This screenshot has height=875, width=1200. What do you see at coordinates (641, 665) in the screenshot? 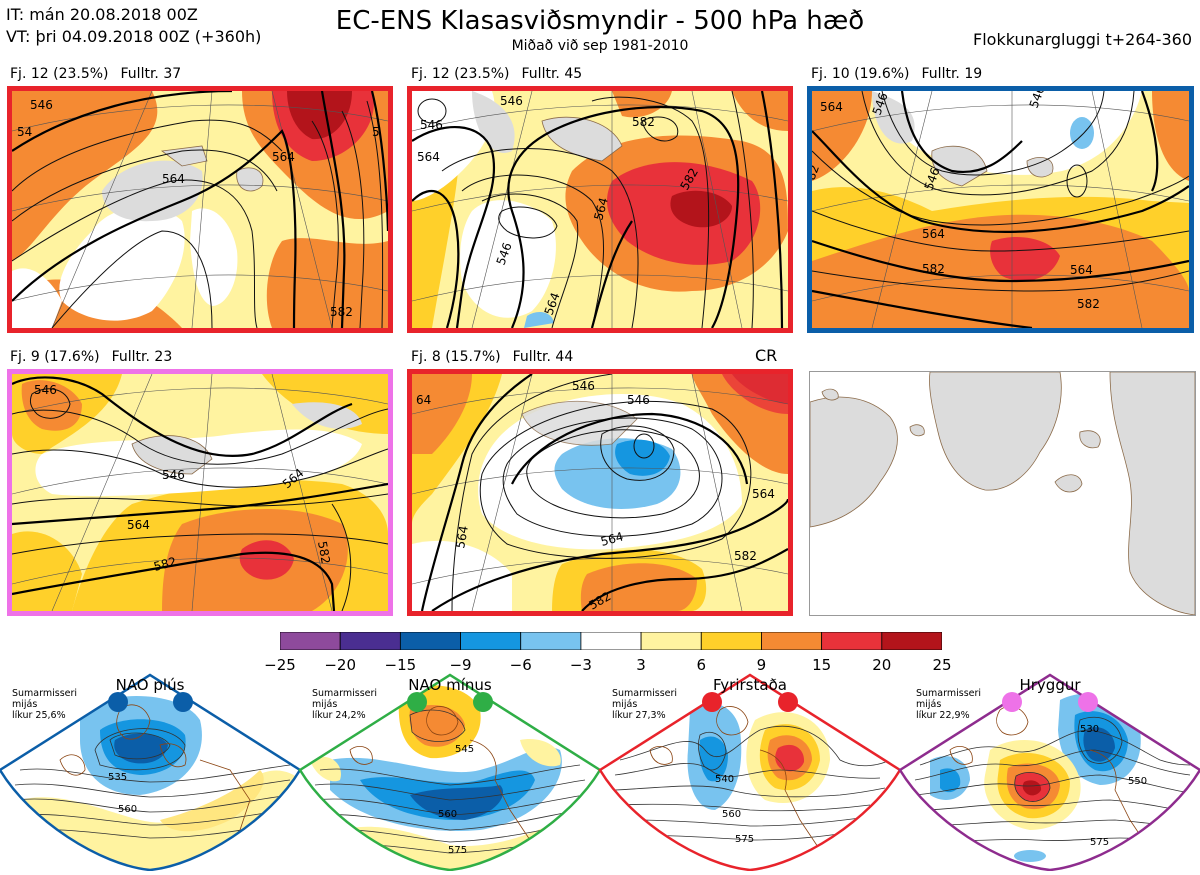
I see `colorbar-label: 3` at bounding box center [641, 665].